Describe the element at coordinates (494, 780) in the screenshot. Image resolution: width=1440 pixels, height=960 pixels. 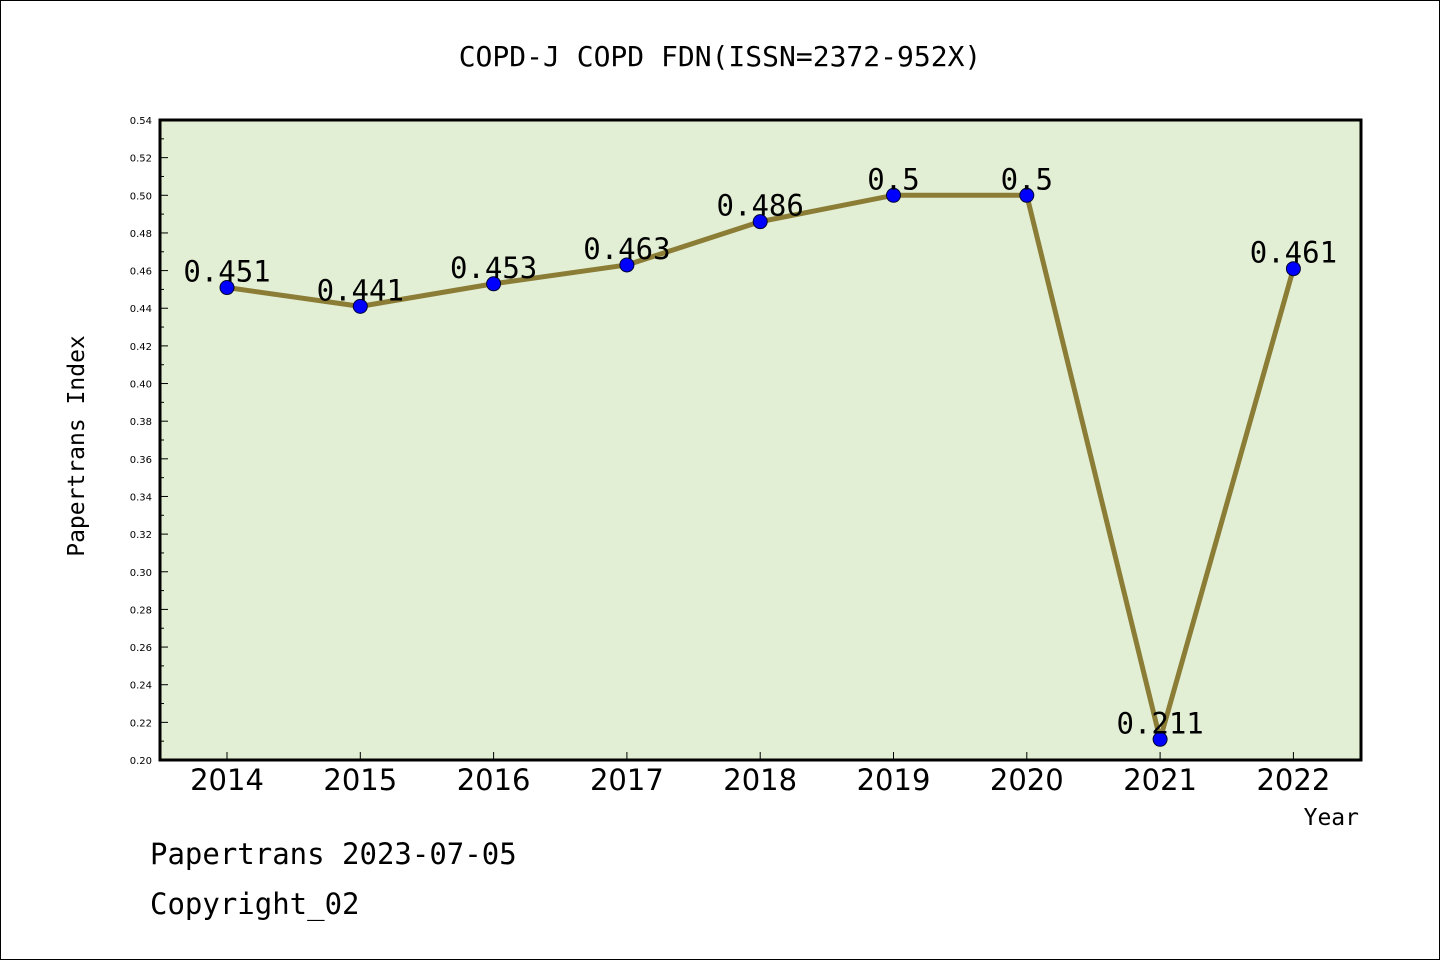
I see `x-tick-label: 2016` at that location.